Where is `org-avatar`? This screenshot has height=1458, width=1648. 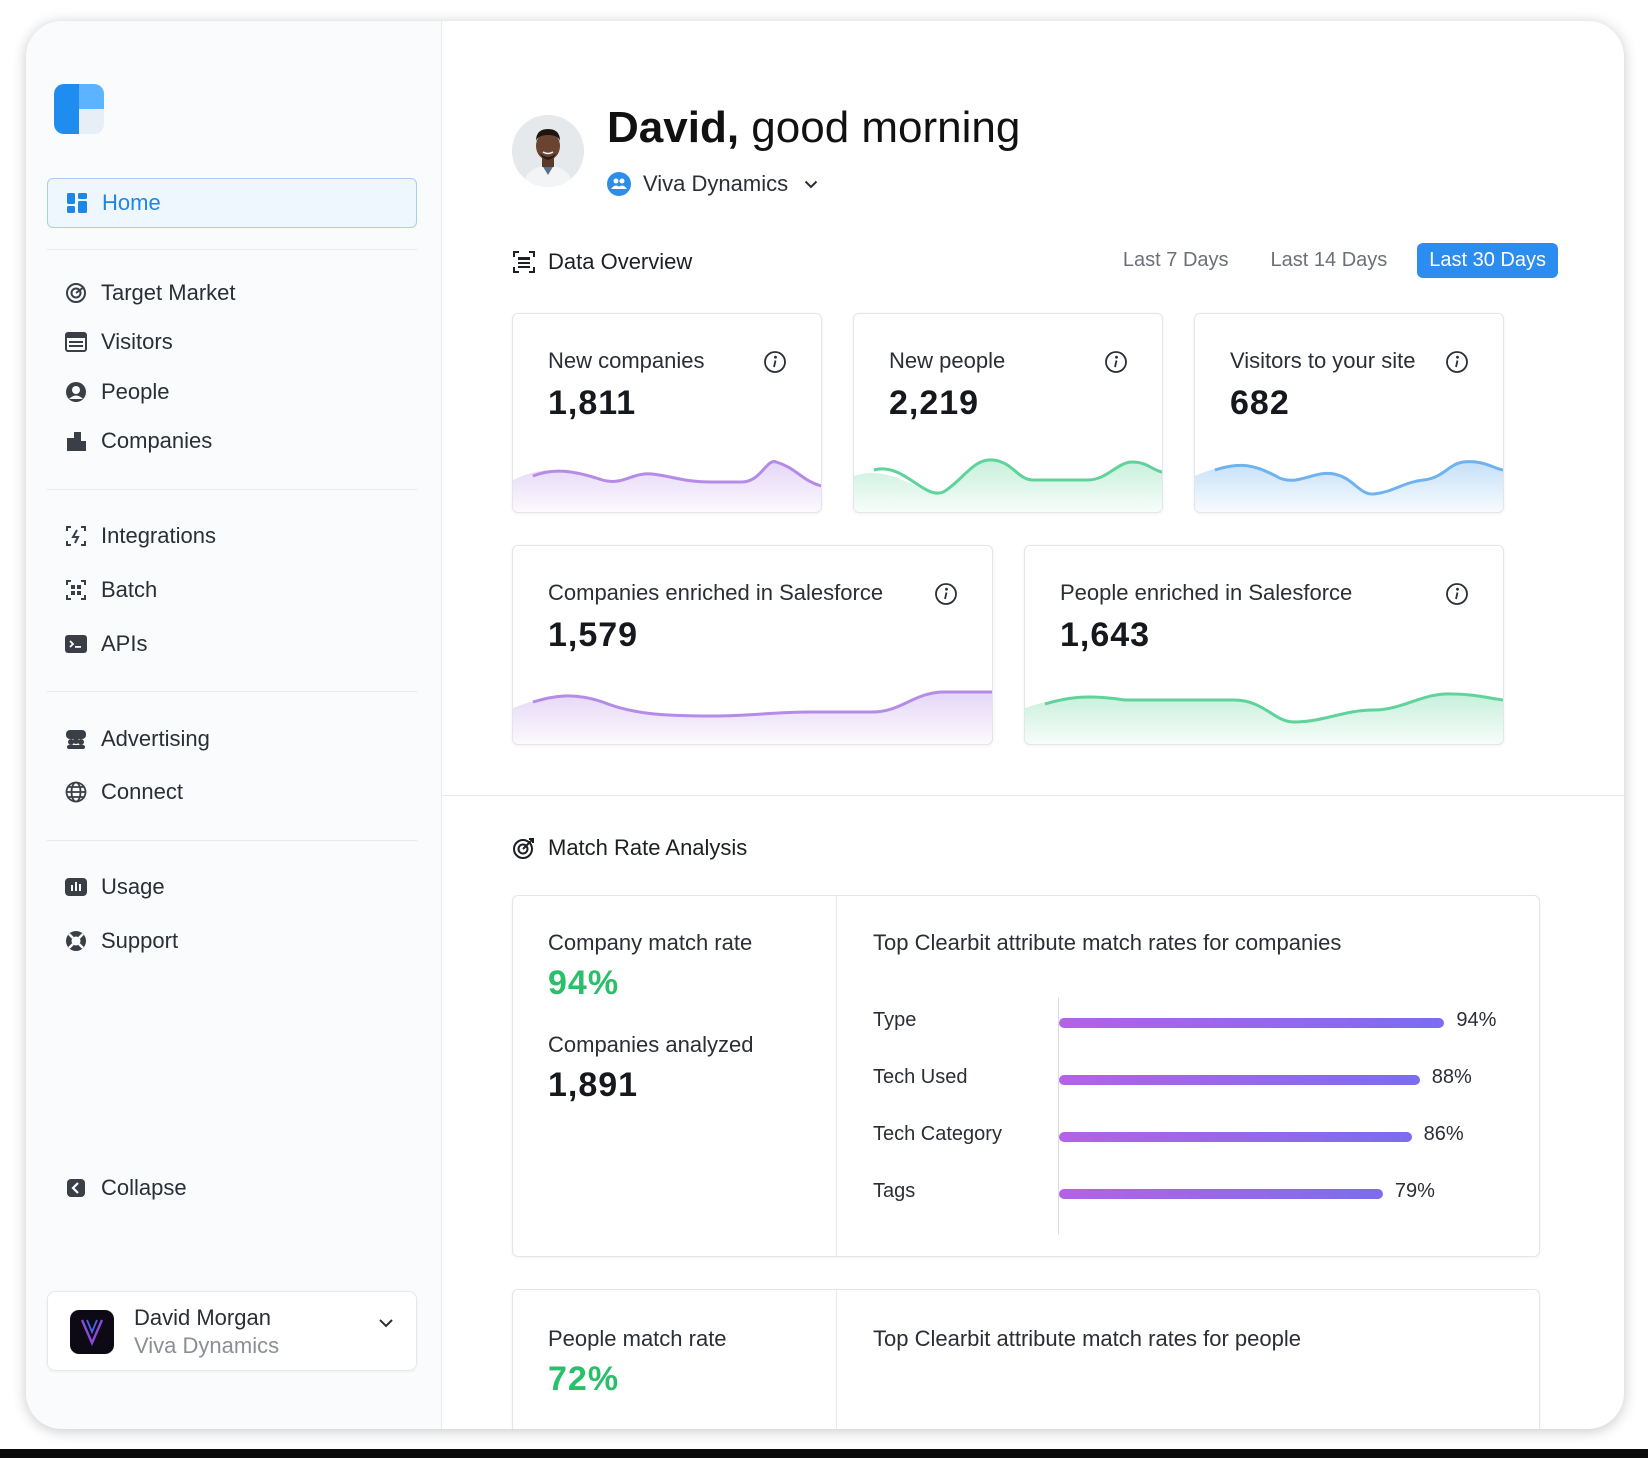 org-avatar is located at coordinates (92, 1332).